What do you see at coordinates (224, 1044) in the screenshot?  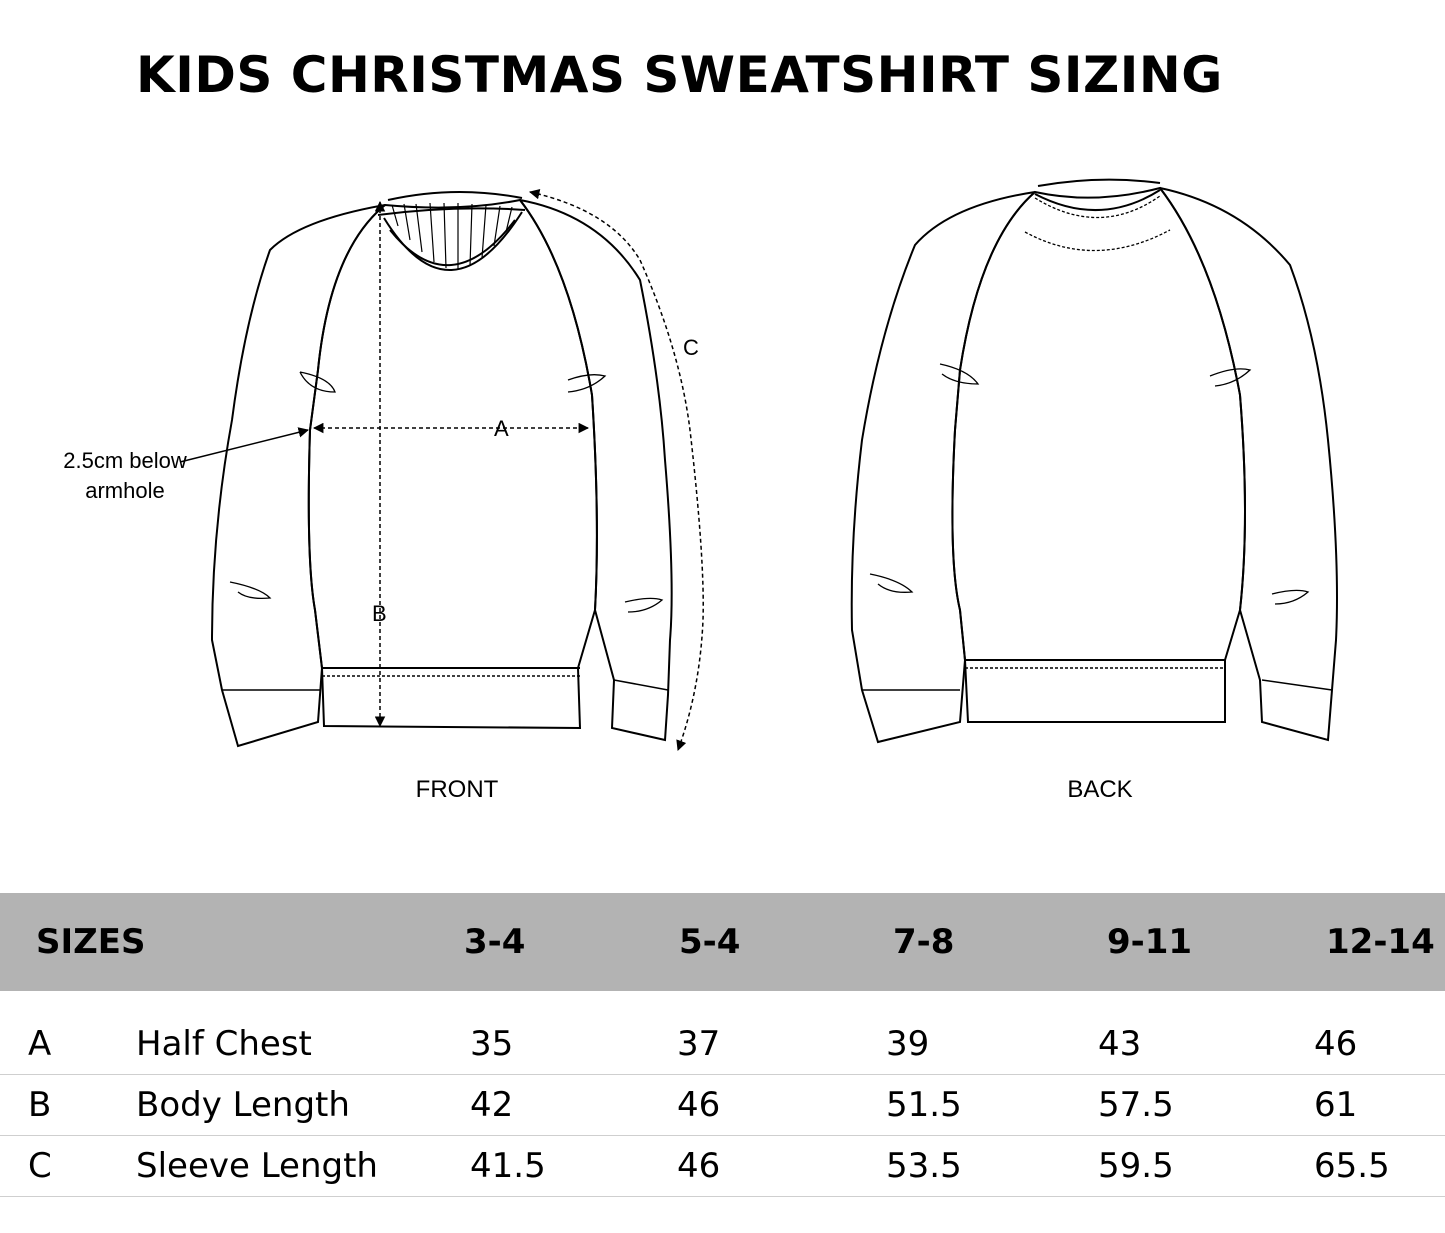 I see `row-label: Half Chest` at bounding box center [224, 1044].